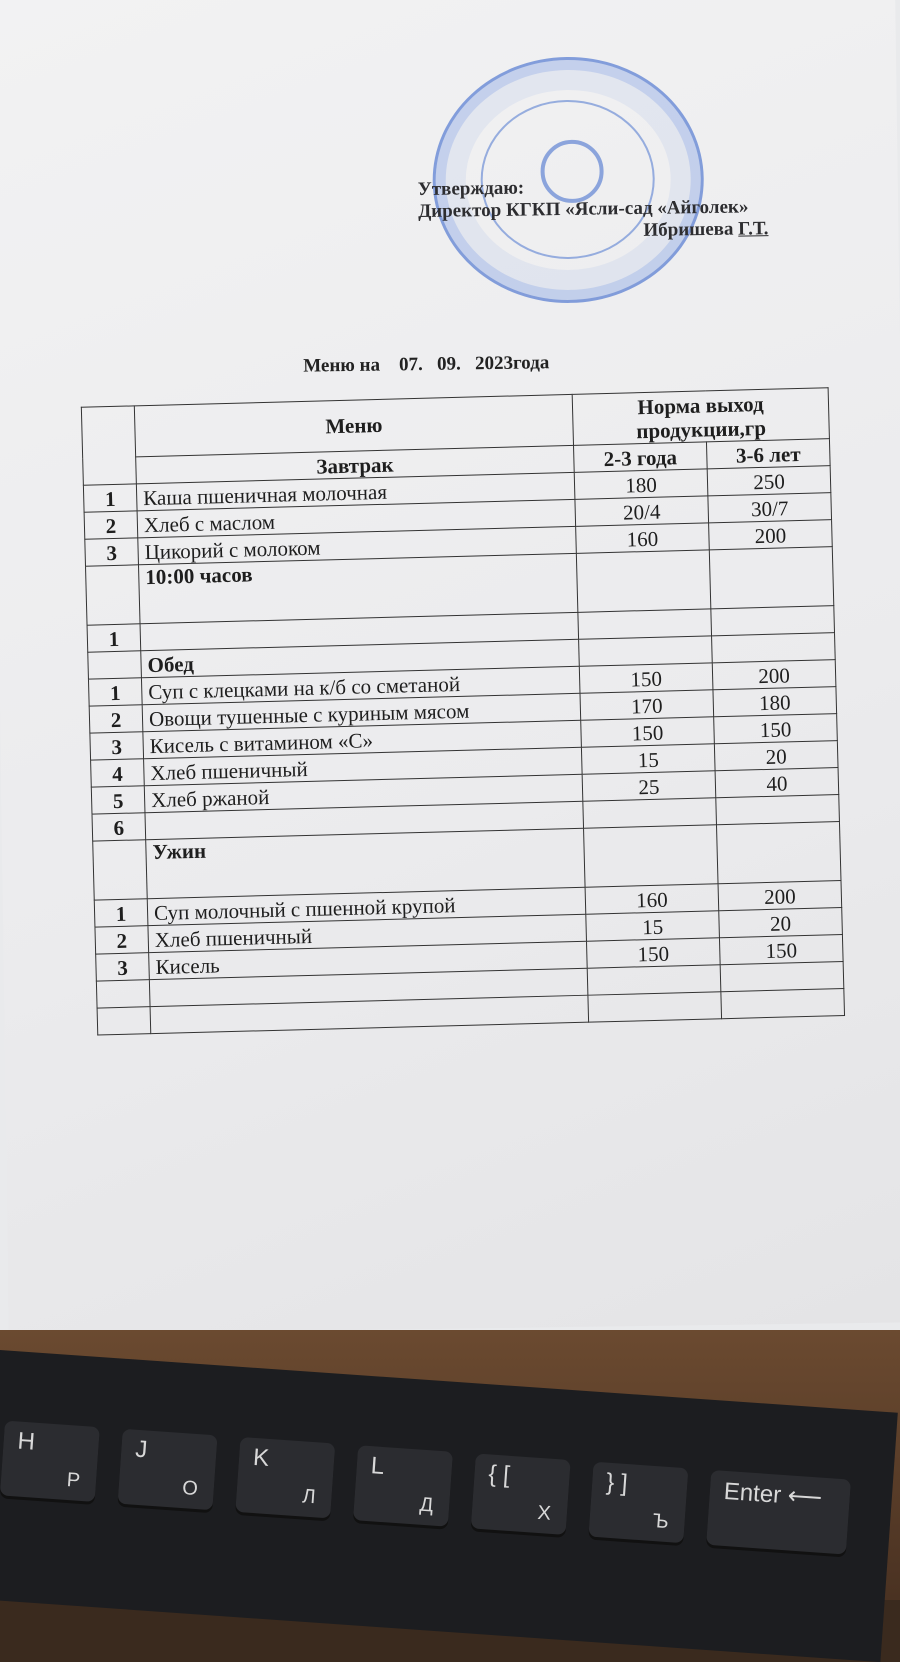 The height and width of the screenshot is (1662, 900). Describe the element at coordinates (691, 229) in the screenshot. I see `director-surname: Ибришева` at that location.